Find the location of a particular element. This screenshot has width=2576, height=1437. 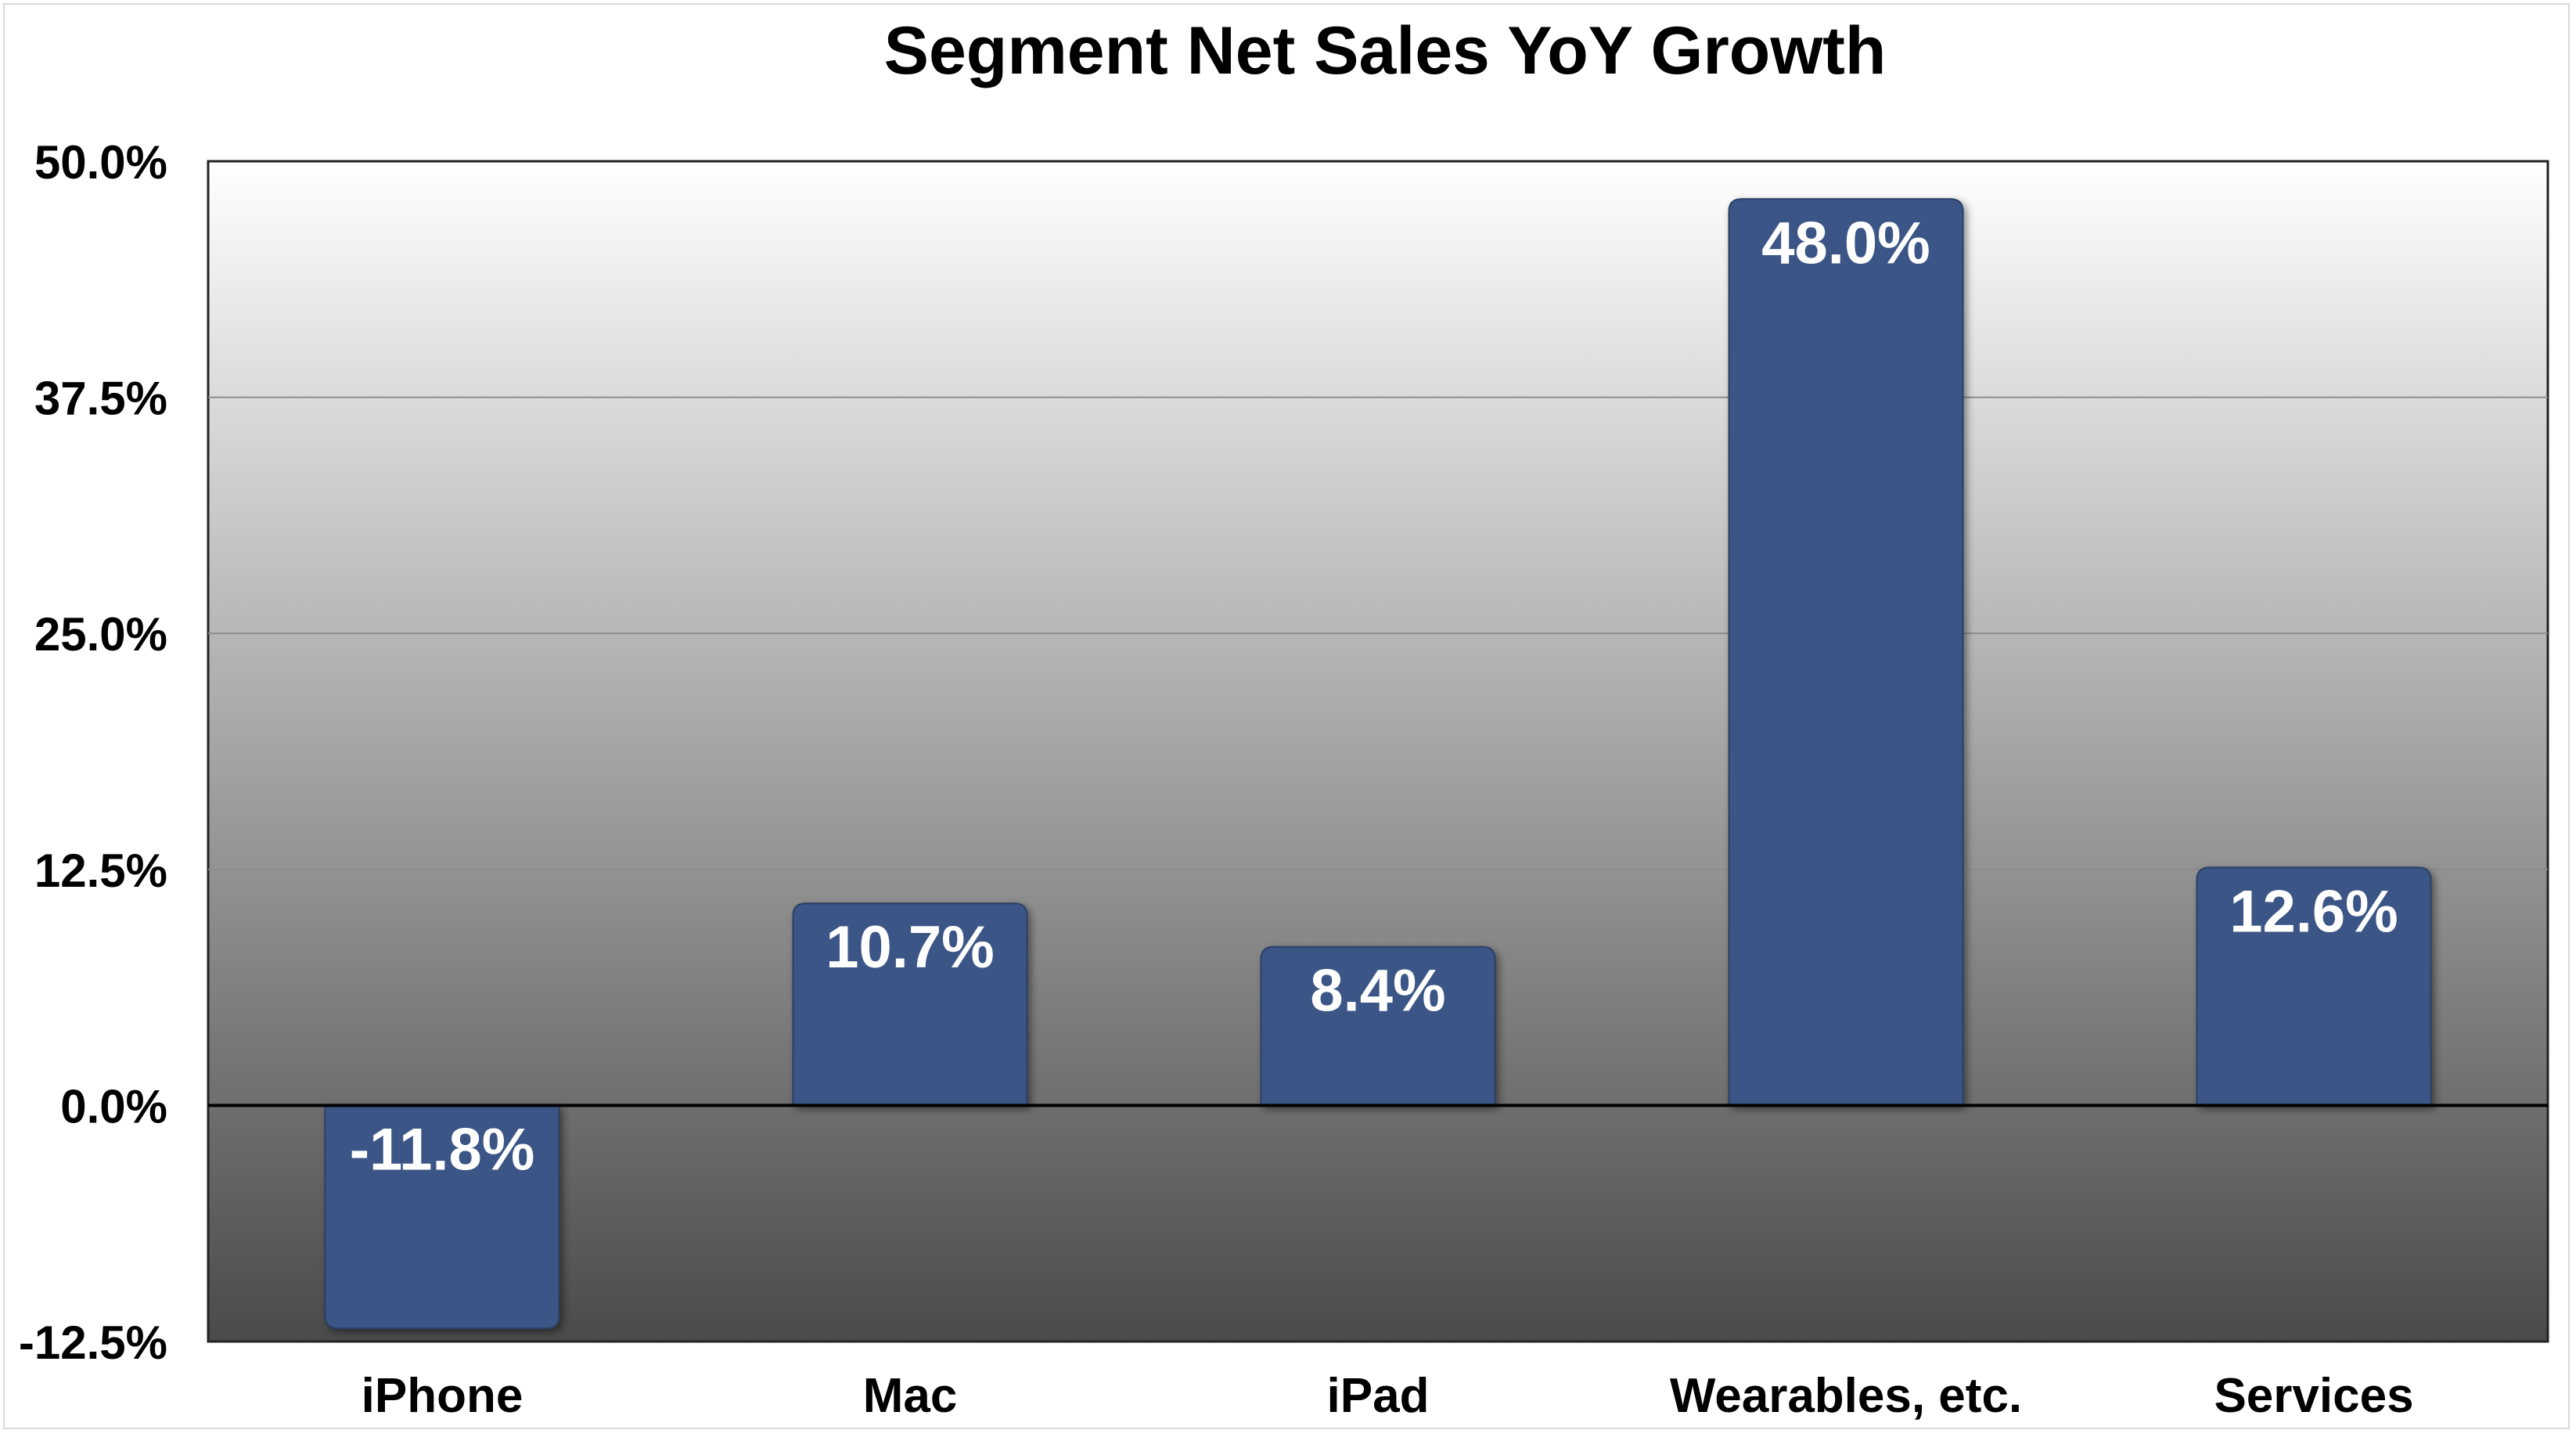

x-category-label: iPhone is located at coordinates (443, 1396).